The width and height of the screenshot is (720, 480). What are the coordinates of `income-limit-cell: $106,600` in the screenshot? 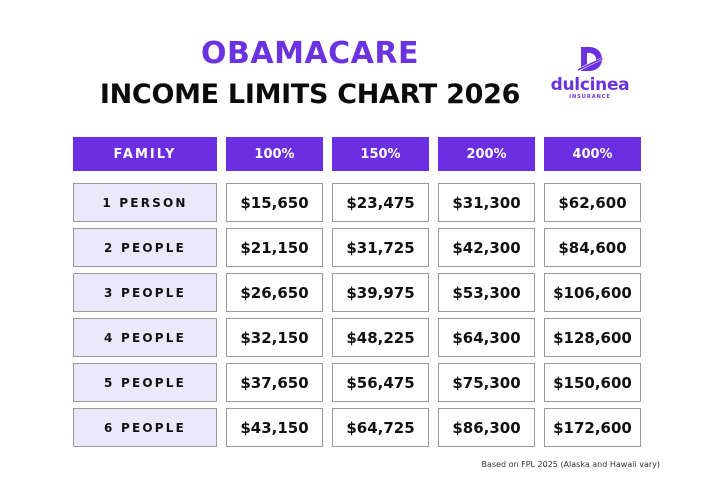 It's located at (592, 292).